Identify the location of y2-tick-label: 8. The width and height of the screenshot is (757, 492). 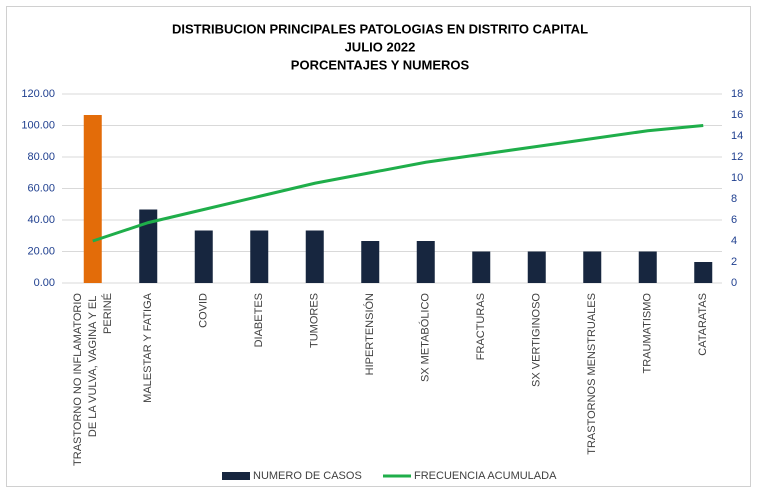
(734, 199).